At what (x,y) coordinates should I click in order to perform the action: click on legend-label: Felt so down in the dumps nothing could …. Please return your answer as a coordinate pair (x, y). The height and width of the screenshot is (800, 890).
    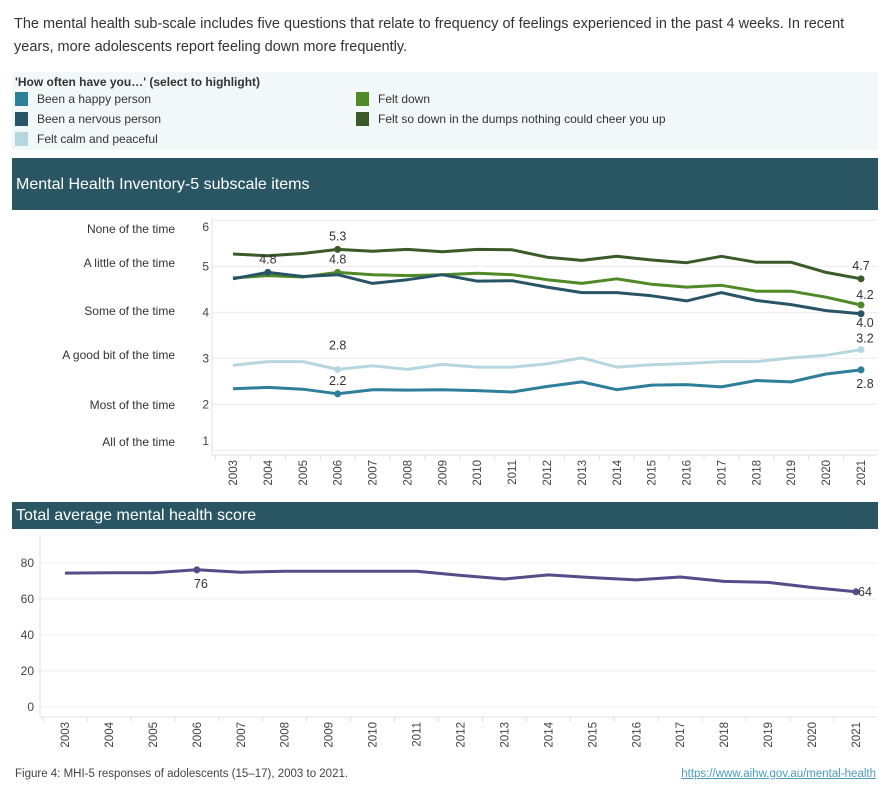
    Looking at the image, I should click on (522, 119).